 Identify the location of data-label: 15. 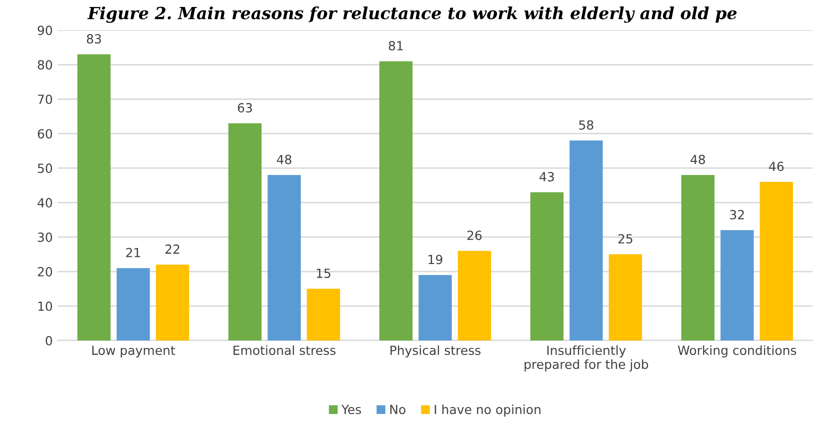
(323, 273).